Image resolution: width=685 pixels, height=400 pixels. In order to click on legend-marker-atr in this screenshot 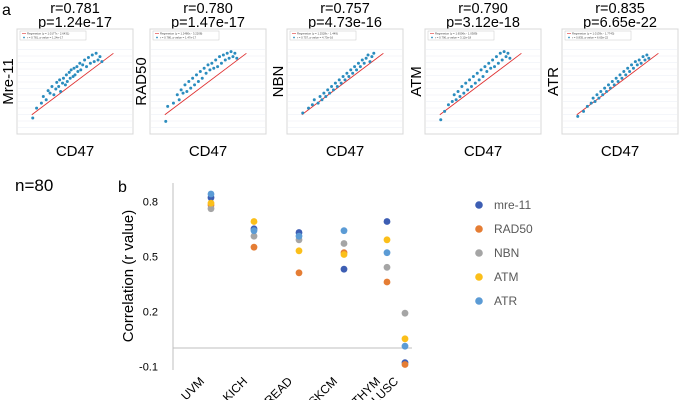, I will do `click(479, 301)`.